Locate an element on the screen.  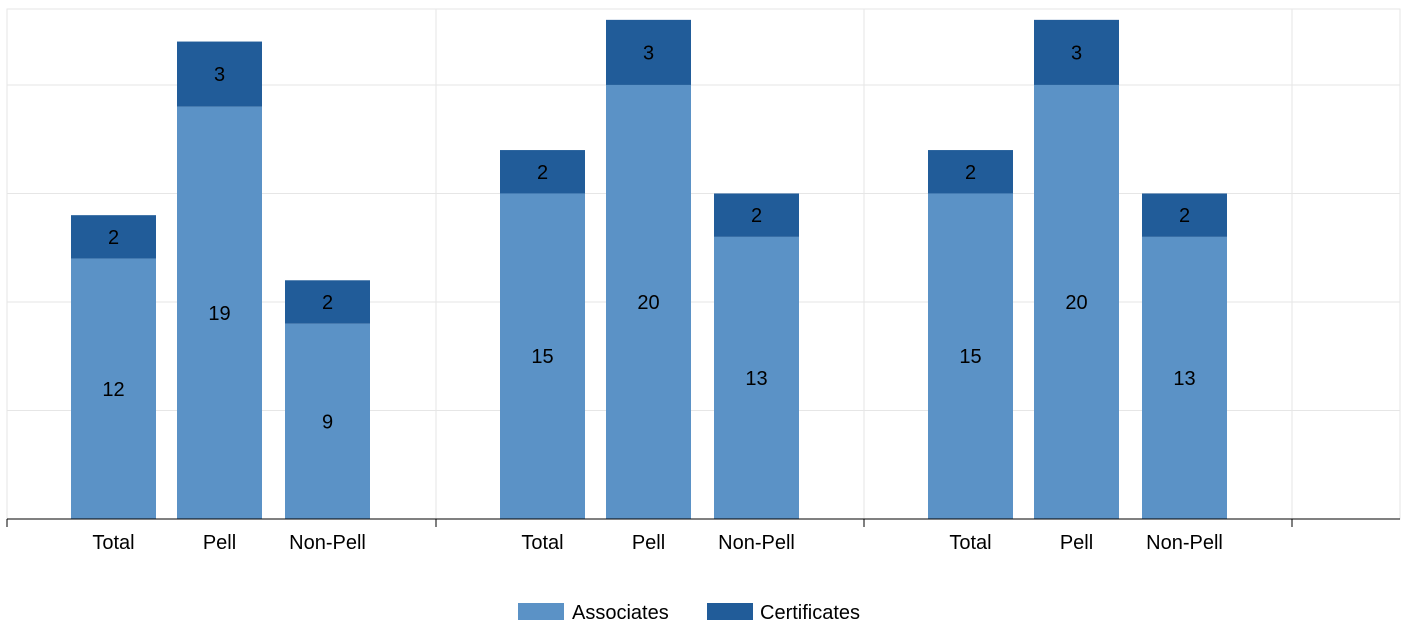
legend-item-certificates: Certificates is located at coordinates (783, 613).